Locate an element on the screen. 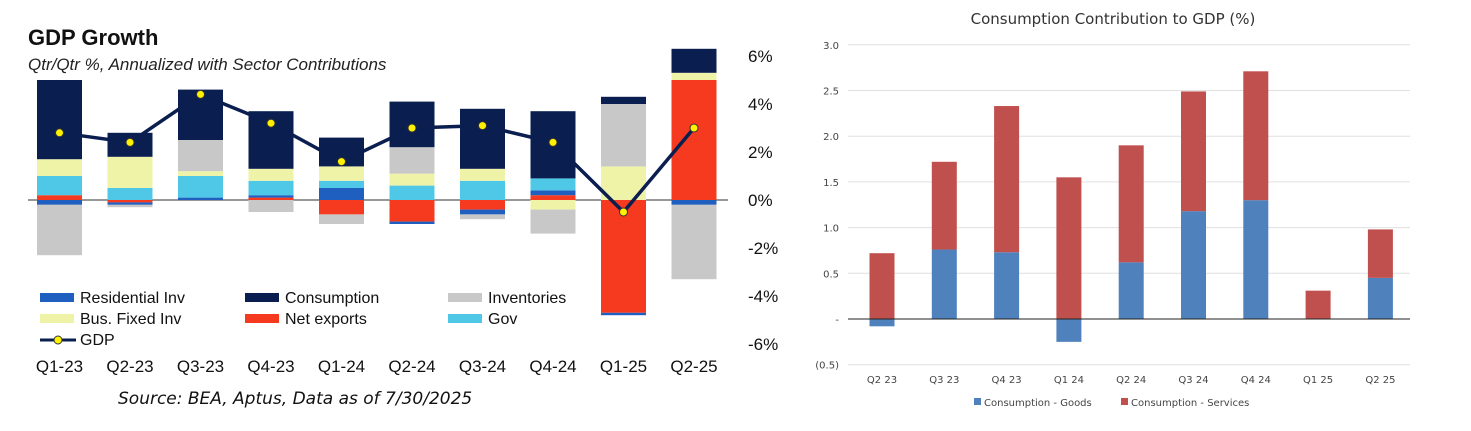 The height and width of the screenshot is (431, 1471). legend-label: Residential Inv is located at coordinates (132, 298).